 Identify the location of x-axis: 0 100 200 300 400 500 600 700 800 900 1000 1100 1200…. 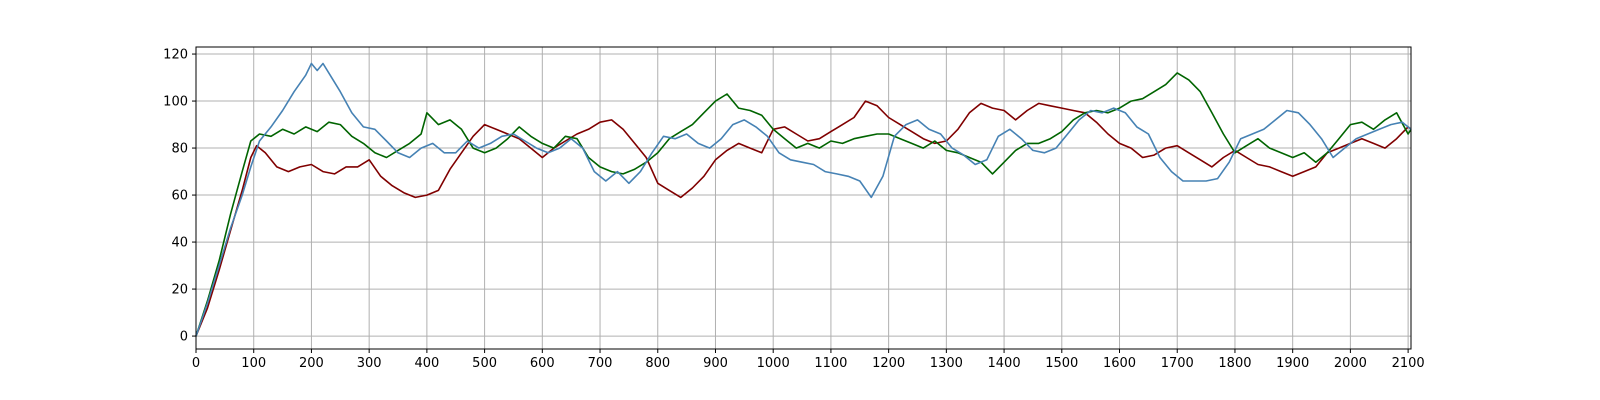
(808, 360).